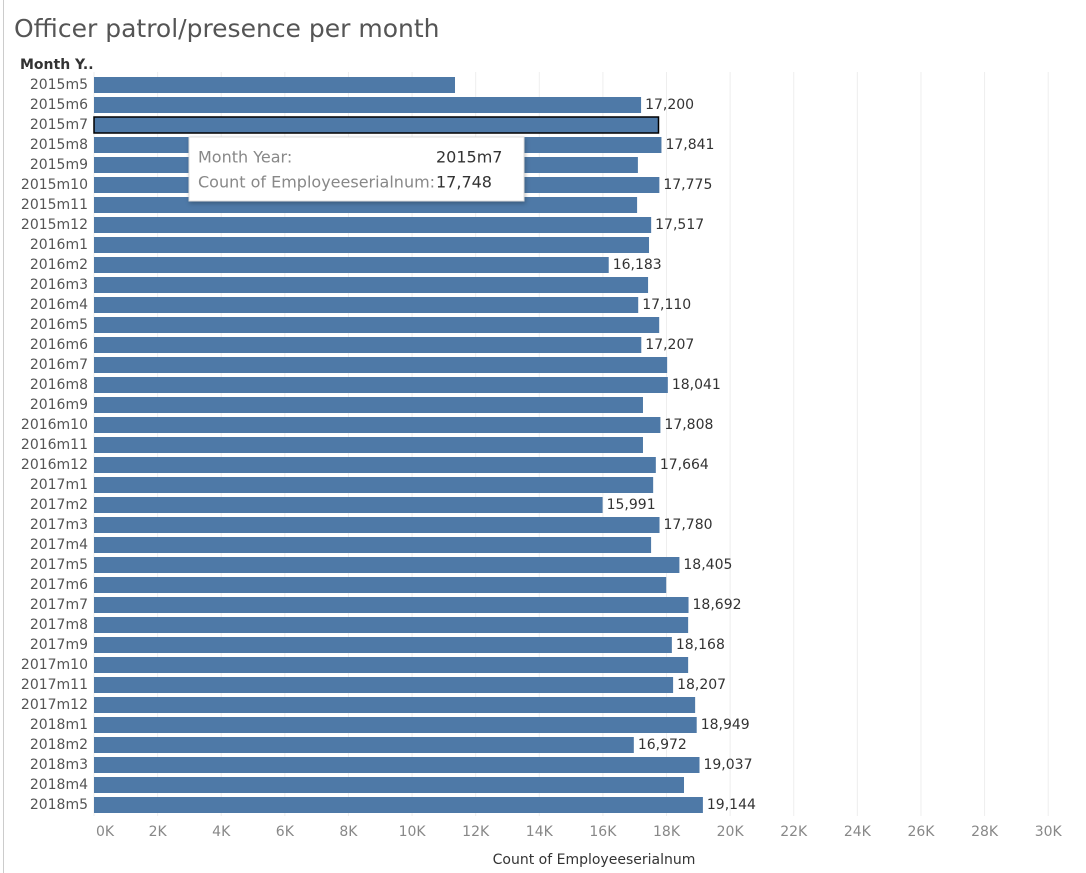  I want to click on y-tick-label: 2016m3, so click(59, 285).